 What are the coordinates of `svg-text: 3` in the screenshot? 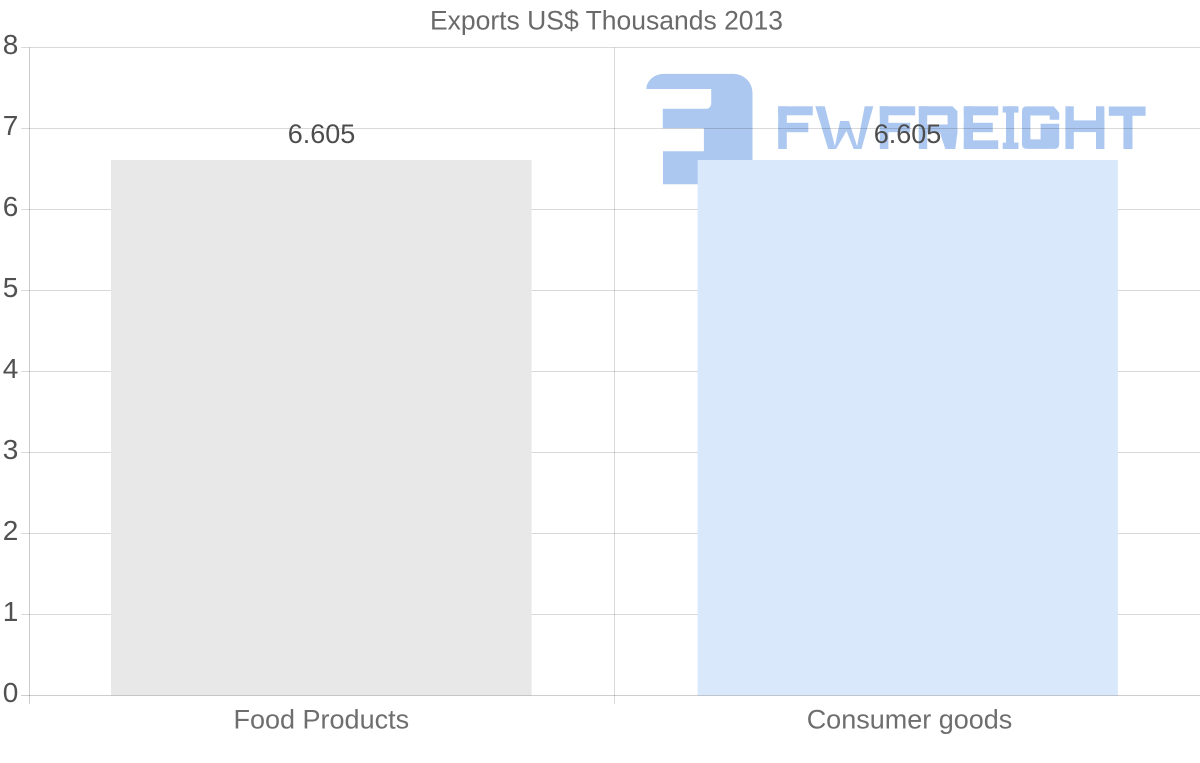 It's located at (11, 449).